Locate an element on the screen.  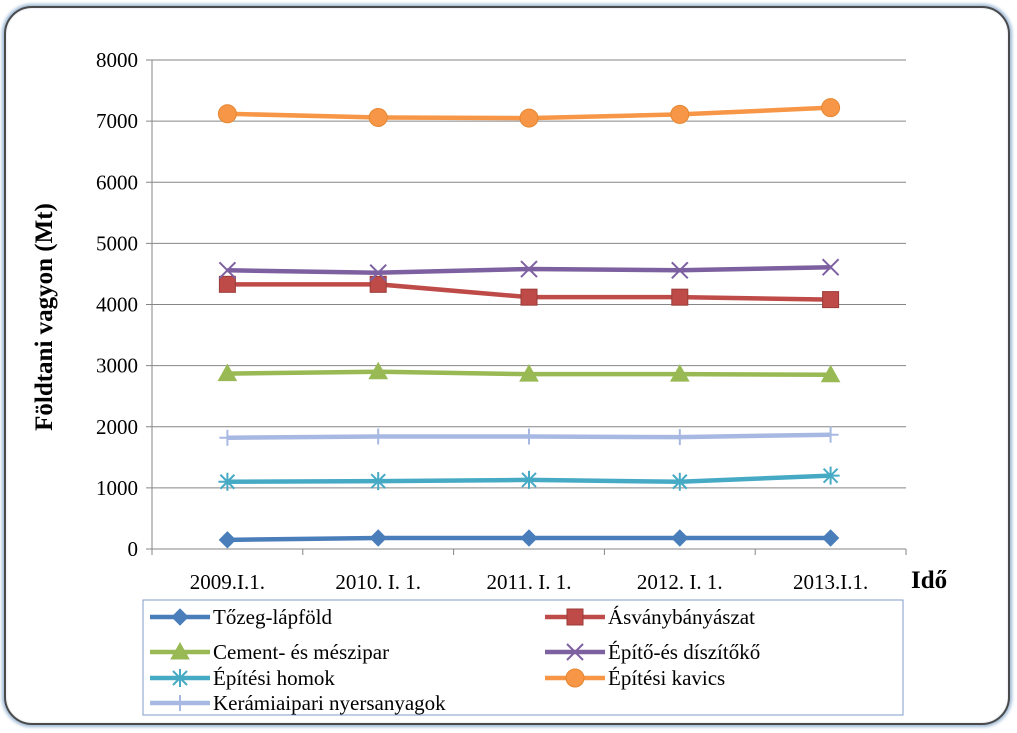
legend-item: Építési kavics is located at coordinates (635, 678).